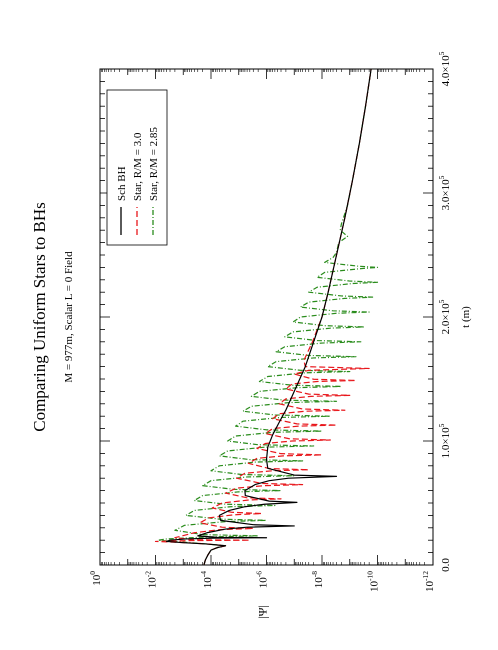 This screenshot has height=650, width=498. Describe the element at coordinates (262, 579) in the screenshot. I see `y-tick-label: 10-6` at that location.